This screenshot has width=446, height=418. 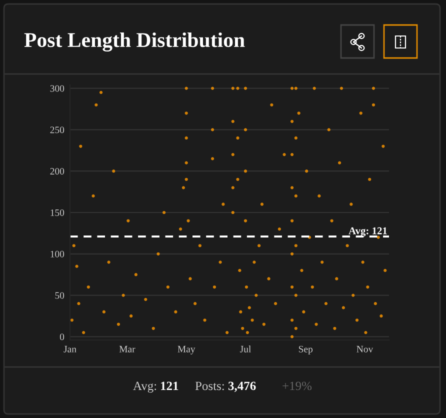 What do you see at coordinates (59, 295) in the screenshot?
I see `y-tick-label: 50` at bounding box center [59, 295].